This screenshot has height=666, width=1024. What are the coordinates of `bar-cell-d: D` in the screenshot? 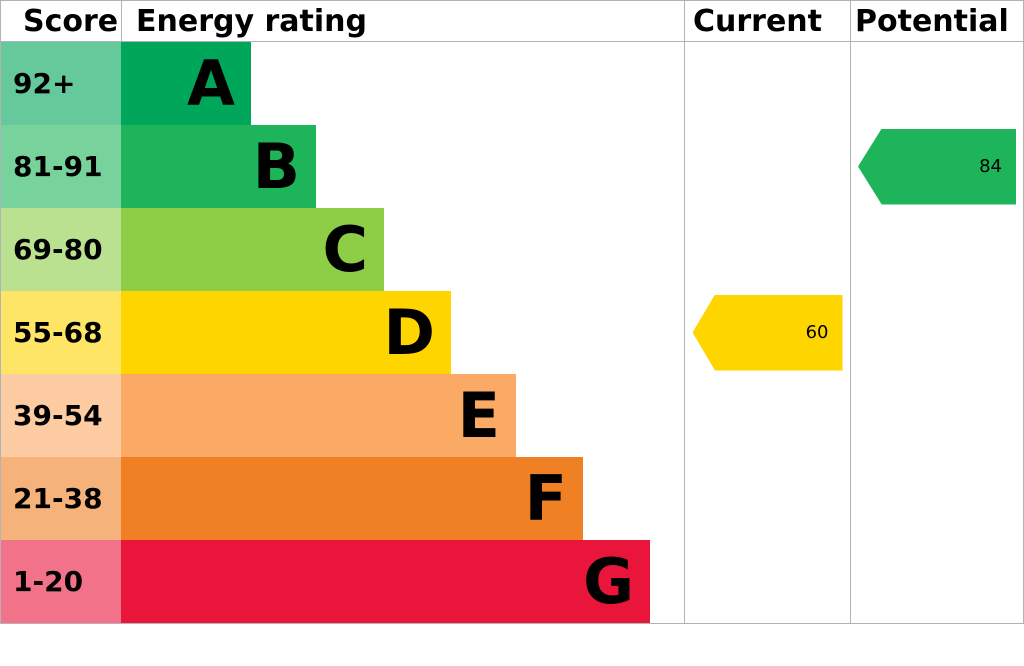 It's located at (402, 332).